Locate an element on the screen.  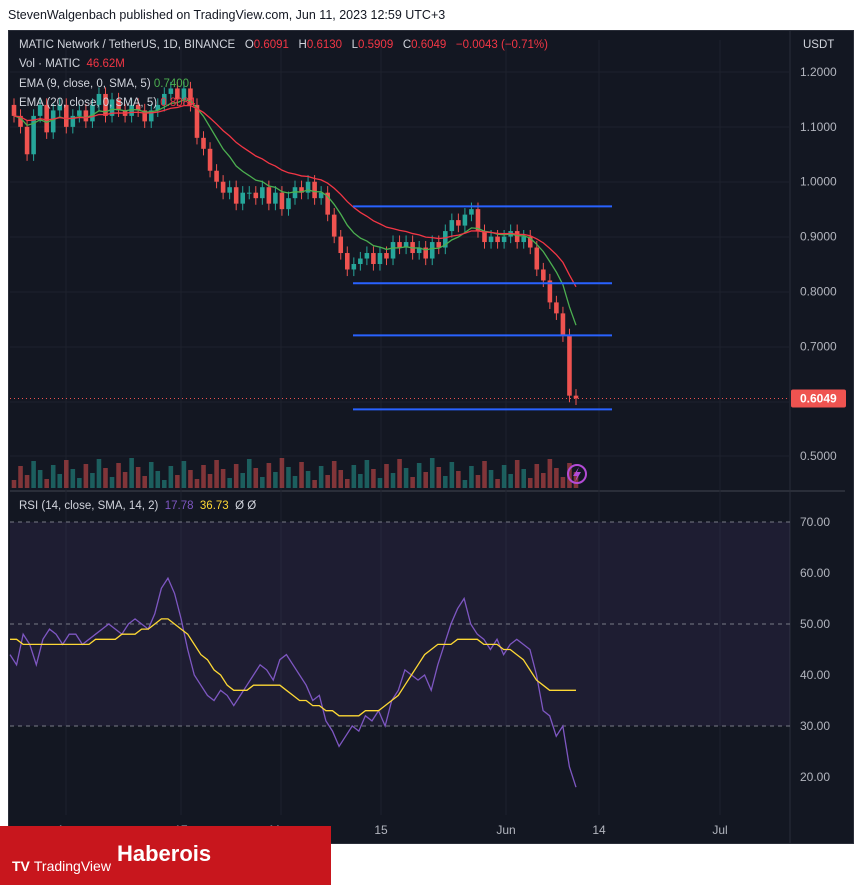
legend-rsi-extra: Ø Ø is located at coordinates (246, 506).